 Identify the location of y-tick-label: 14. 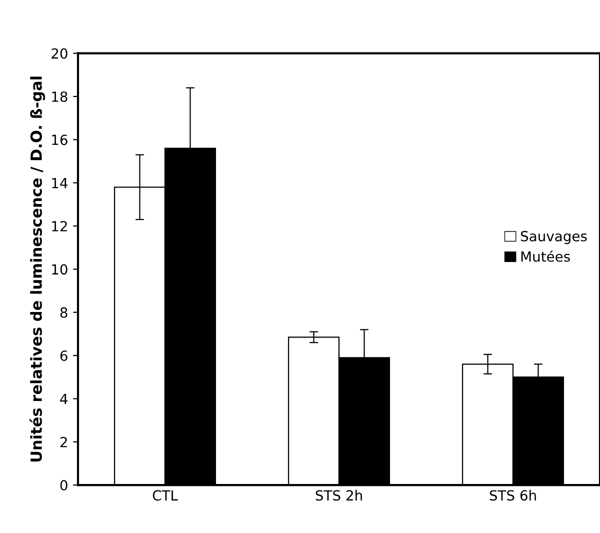
(60, 183).